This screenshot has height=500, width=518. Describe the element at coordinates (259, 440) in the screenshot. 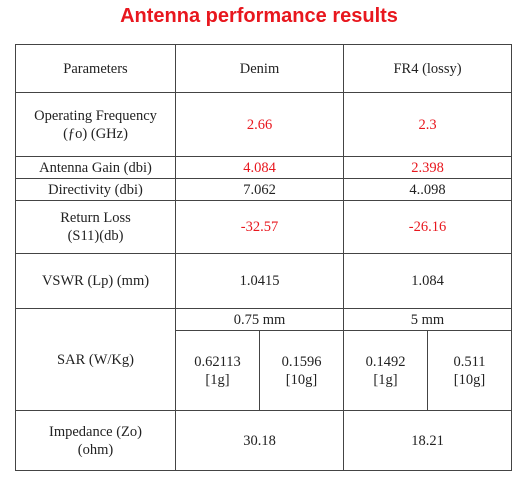

I see `denim-impedance: 30.18` at that location.